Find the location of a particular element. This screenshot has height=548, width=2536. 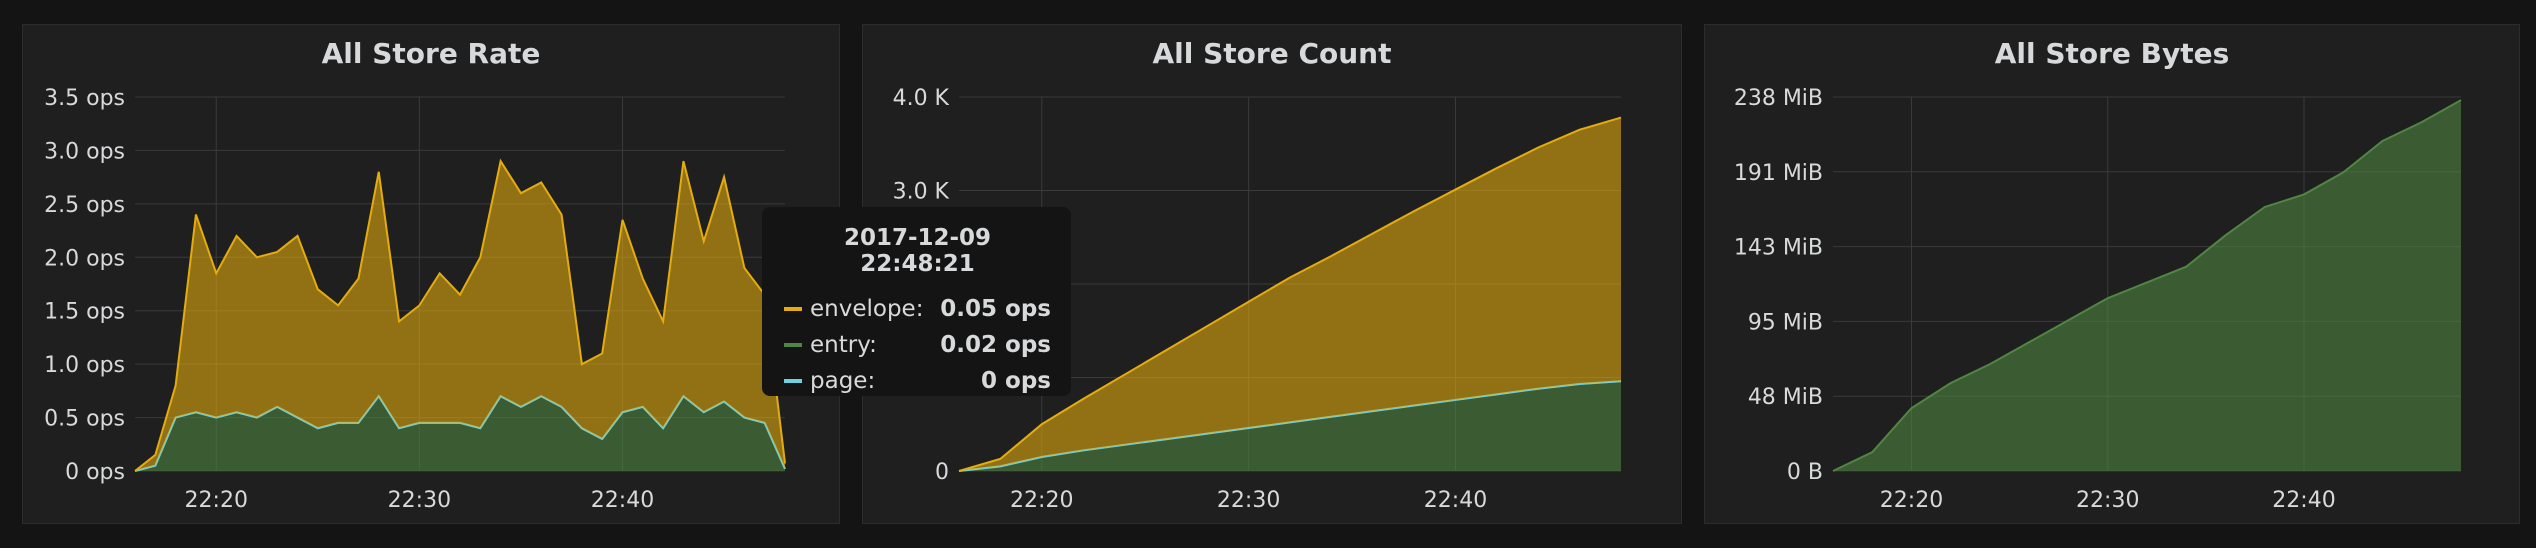

y-tick-label: 4.0 K is located at coordinates (921, 98).